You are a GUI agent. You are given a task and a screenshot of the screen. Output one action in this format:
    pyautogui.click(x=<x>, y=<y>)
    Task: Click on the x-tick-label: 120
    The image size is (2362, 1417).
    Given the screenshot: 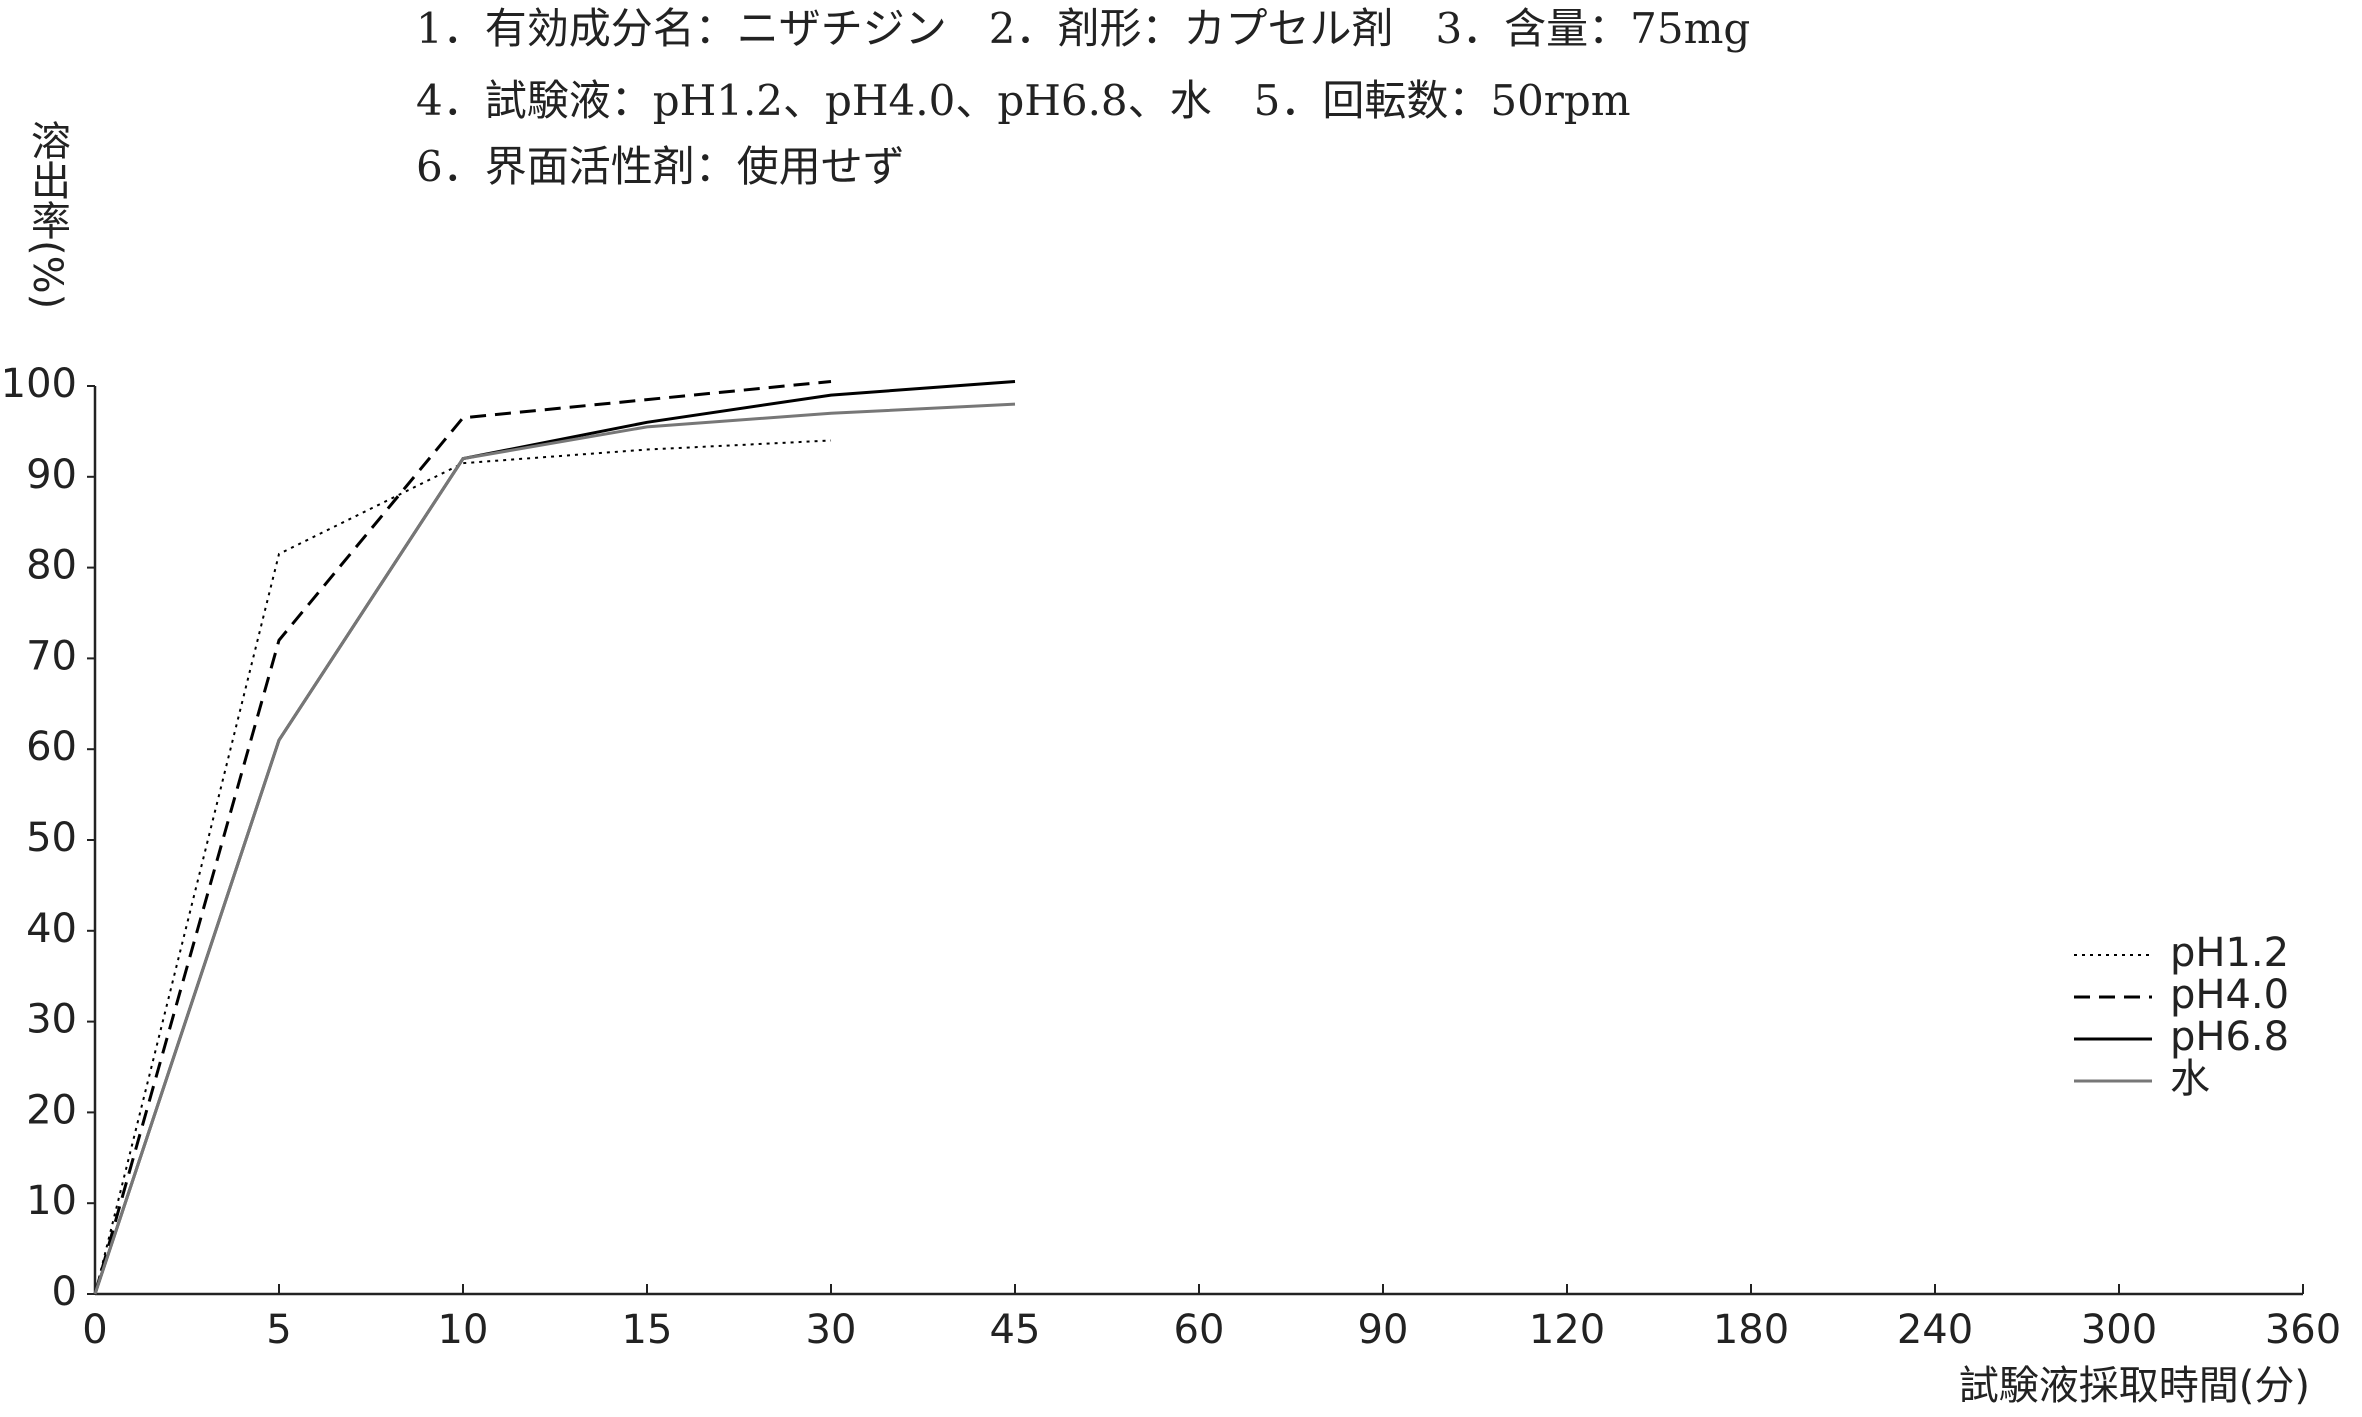 What is the action you would take?
    pyautogui.click(x=1567, y=1330)
    